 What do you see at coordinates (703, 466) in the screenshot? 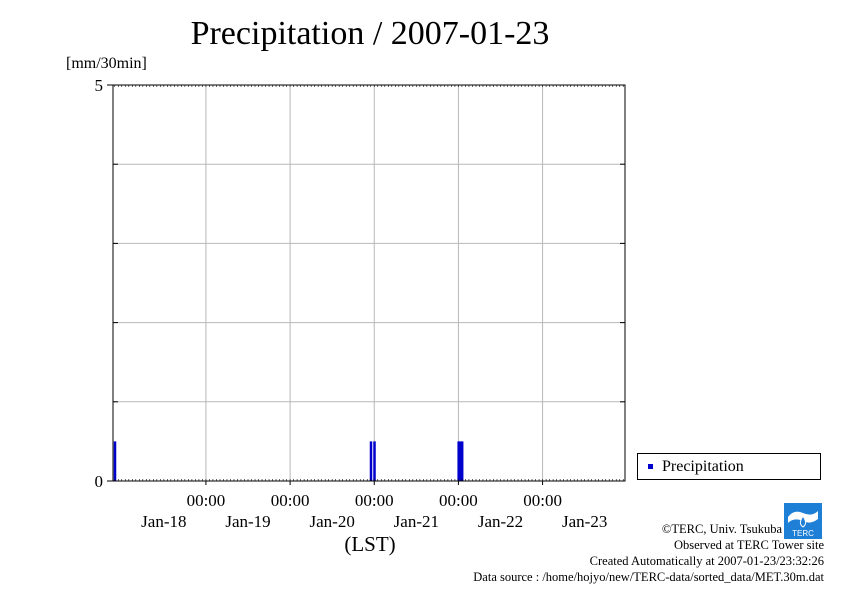
I see `legend-label: Precipitation` at bounding box center [703, 466].